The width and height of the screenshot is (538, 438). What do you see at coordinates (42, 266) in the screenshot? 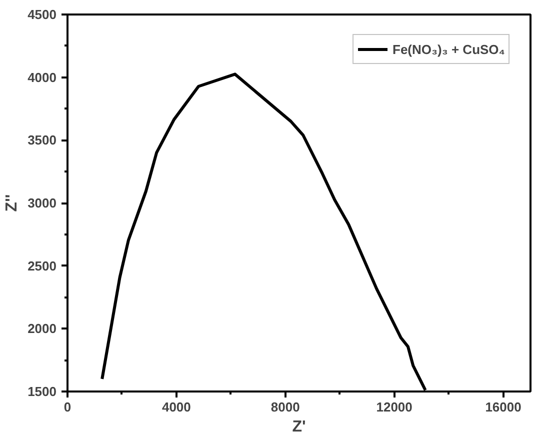
I see `y-tick-label: 2500` at bounding box center [42, 266].